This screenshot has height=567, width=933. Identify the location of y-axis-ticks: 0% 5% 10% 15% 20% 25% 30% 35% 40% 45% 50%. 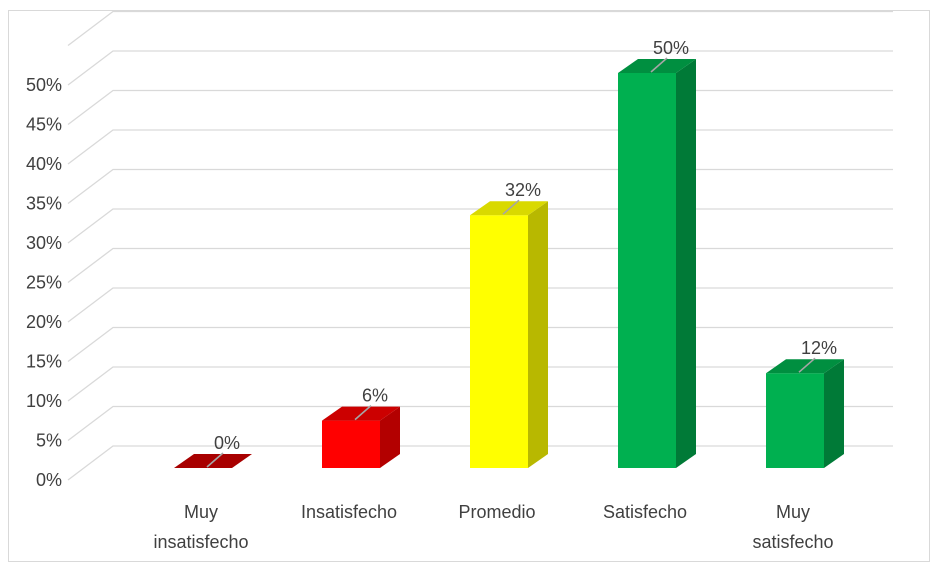
(44, 282).